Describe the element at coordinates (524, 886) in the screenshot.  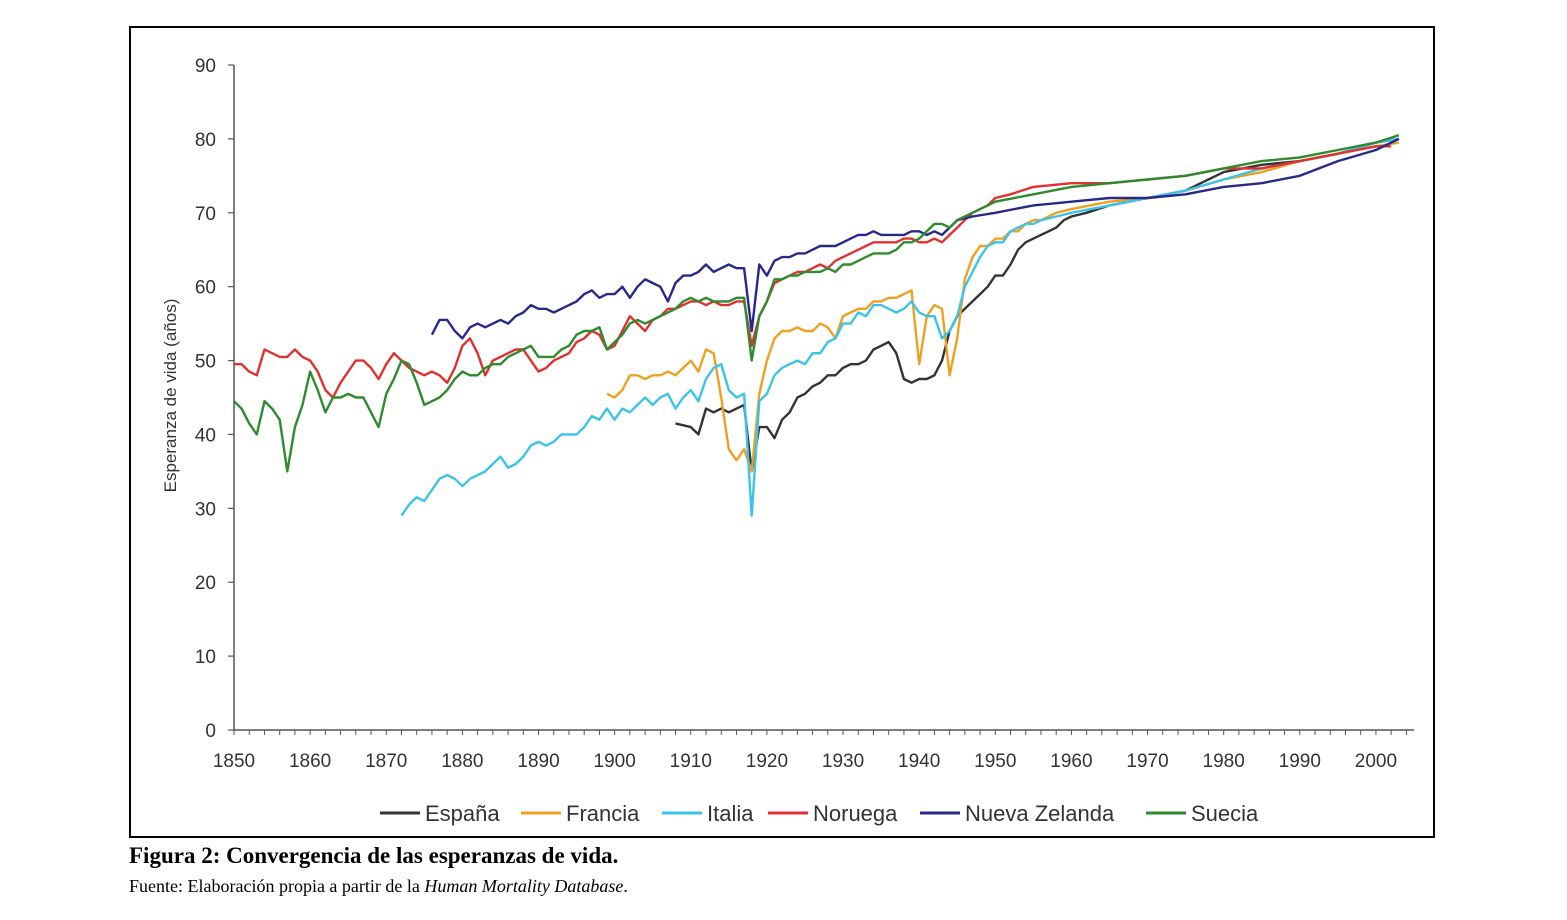
I see `source-database: Human Mortality Database` at that location.